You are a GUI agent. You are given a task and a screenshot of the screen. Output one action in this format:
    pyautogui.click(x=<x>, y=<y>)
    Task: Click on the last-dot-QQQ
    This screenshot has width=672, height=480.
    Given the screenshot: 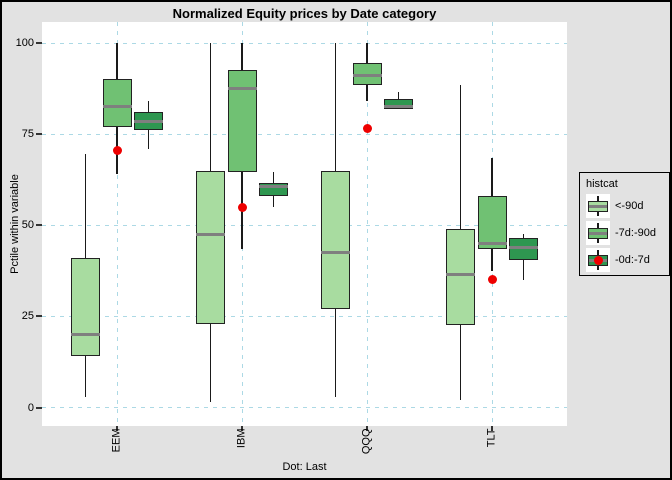 What is the action you would take?
    pyautogui.click(x=367, y=129)
    